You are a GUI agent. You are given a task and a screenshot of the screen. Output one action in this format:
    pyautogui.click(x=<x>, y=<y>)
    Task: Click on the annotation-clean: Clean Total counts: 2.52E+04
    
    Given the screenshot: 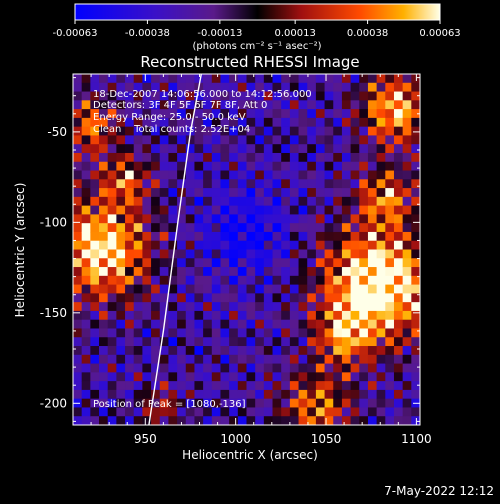 What is the action you would take?
    pyautogui.click(x=171, y=129)
    